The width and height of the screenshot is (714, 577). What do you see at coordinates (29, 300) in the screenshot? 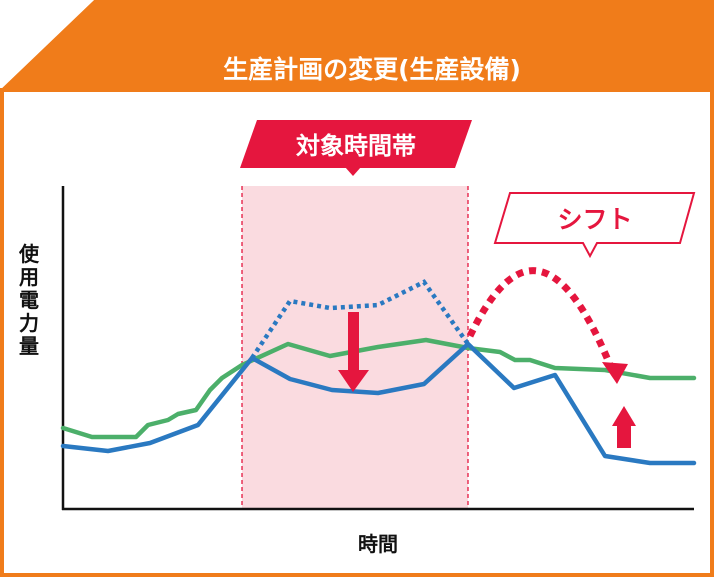
I see `y-axis-label: 使用電力量` at bounding box center [29, 300].